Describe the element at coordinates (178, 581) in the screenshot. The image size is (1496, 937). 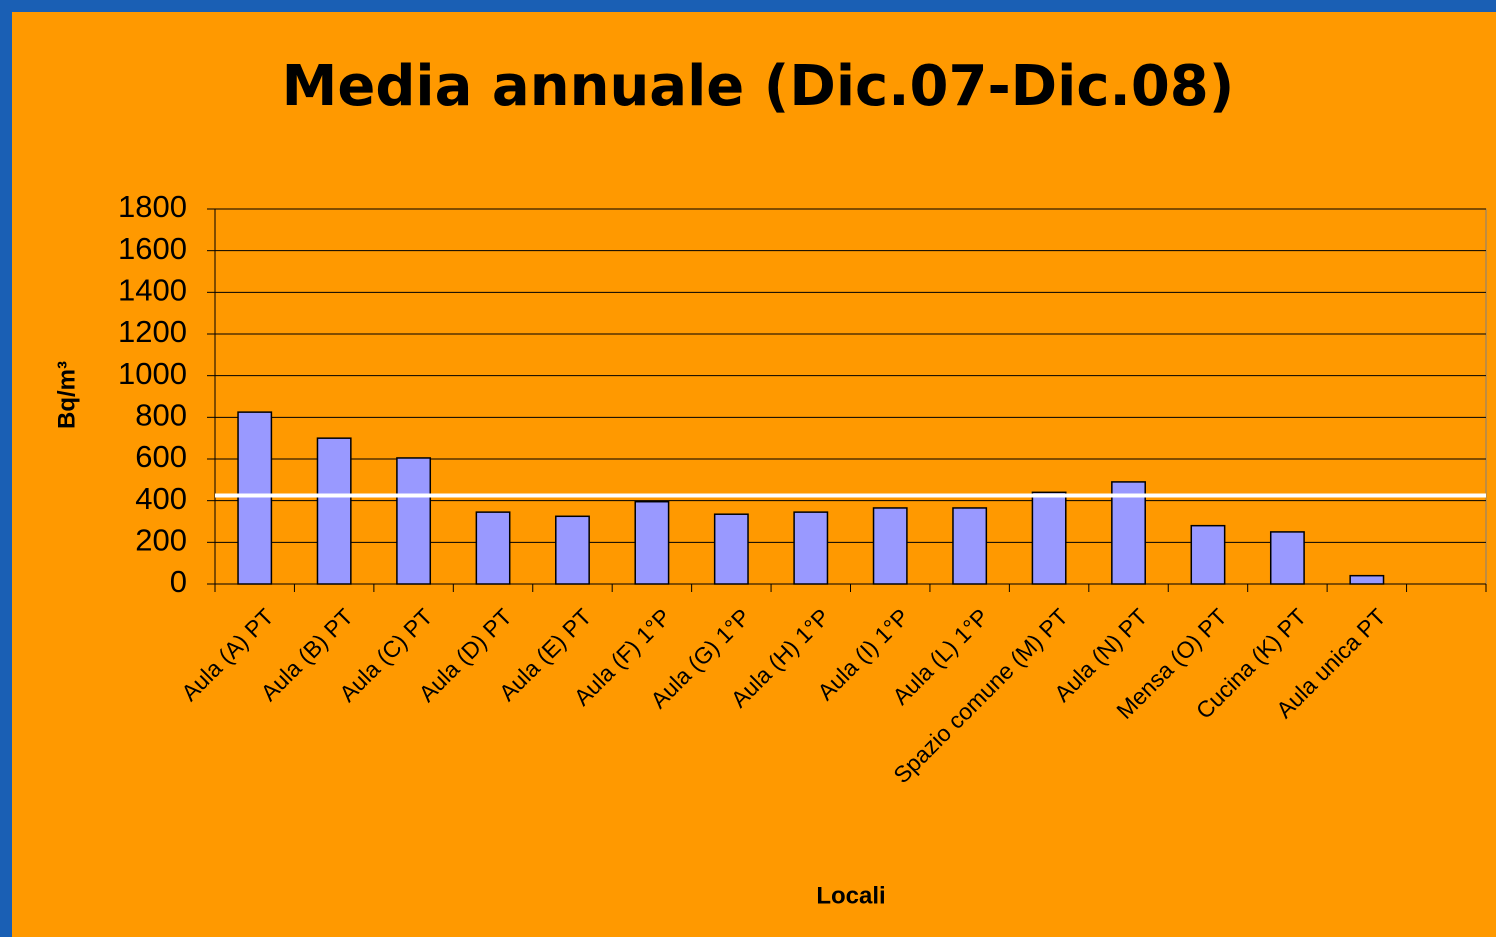
I see `y-tick-label: 0` at that location.